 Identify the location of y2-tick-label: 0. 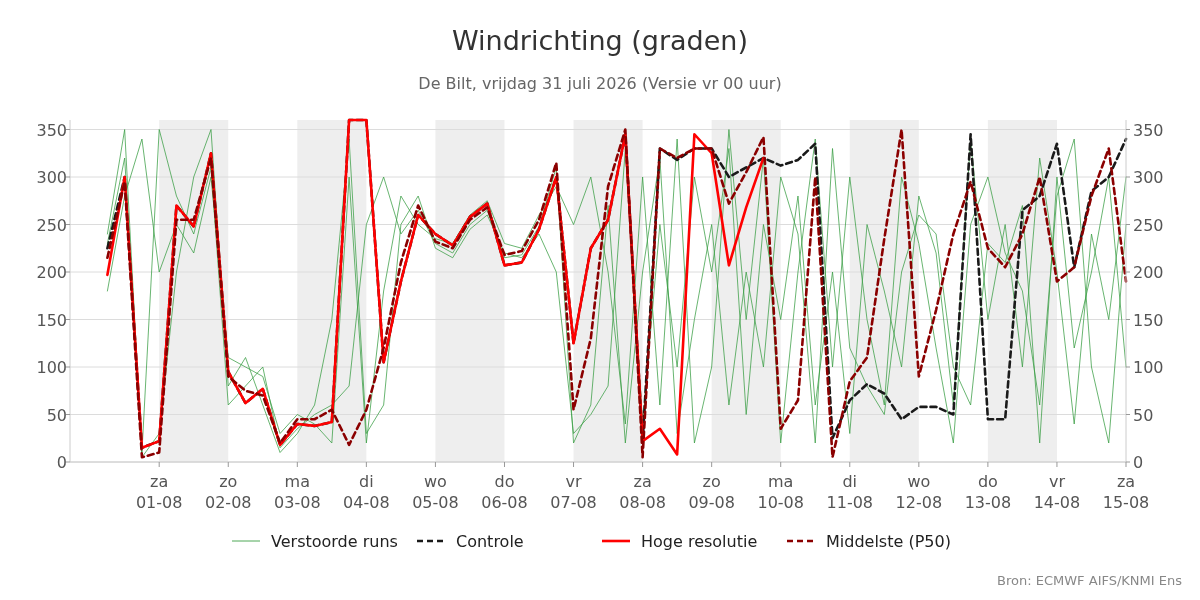
(1138, 462).